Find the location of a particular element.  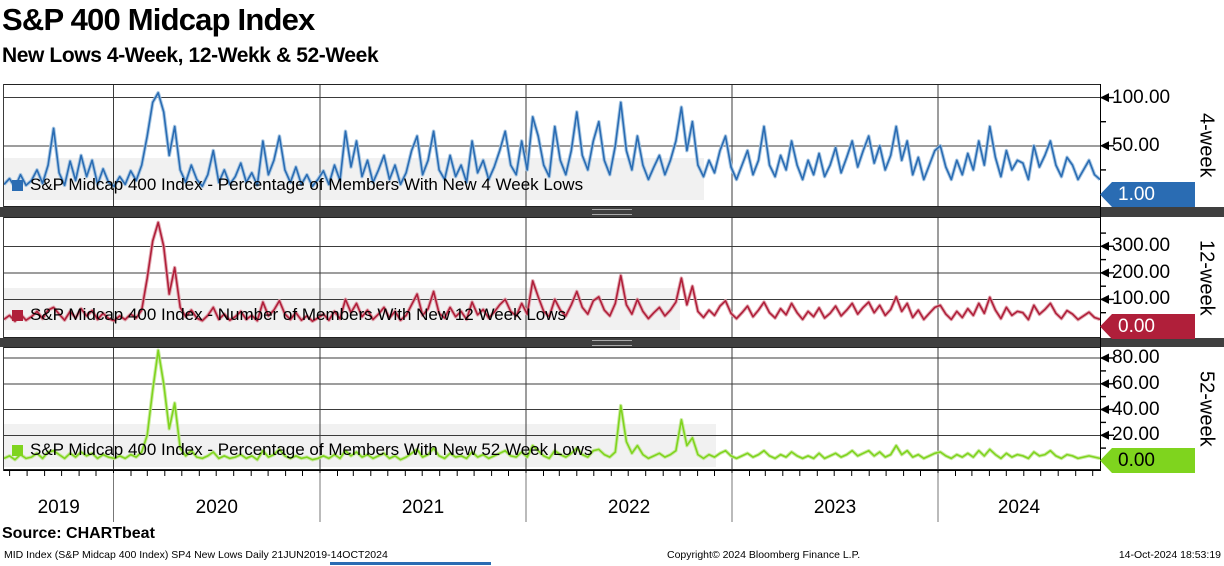

y-tick-label-12week-200: 200.00 is located at coordinates (1141, 272).